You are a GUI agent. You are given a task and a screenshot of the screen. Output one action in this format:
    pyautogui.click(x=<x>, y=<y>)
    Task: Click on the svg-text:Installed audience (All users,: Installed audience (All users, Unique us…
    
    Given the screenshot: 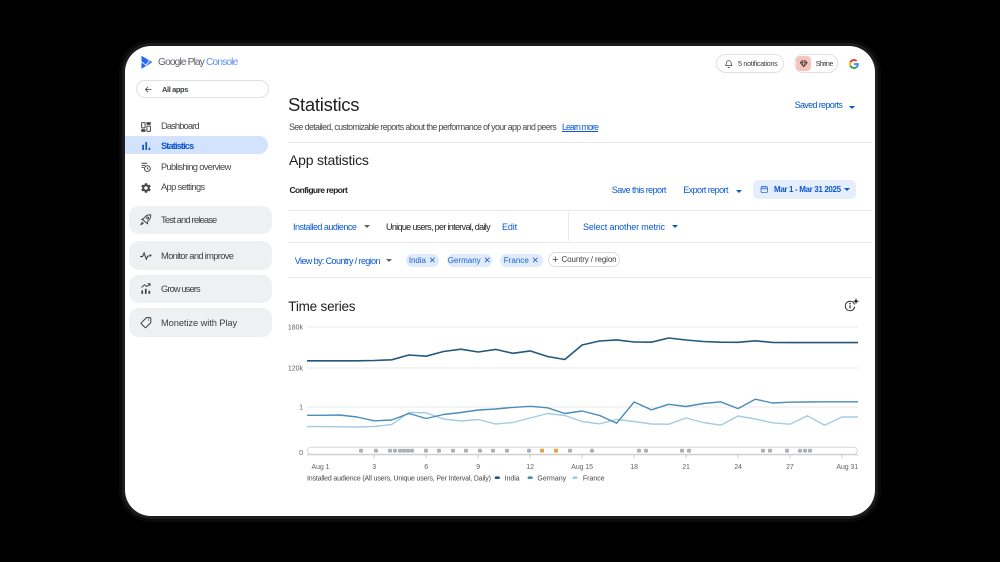 What is the action you would take?
    pyautogui.click(x=399, y=479)
    